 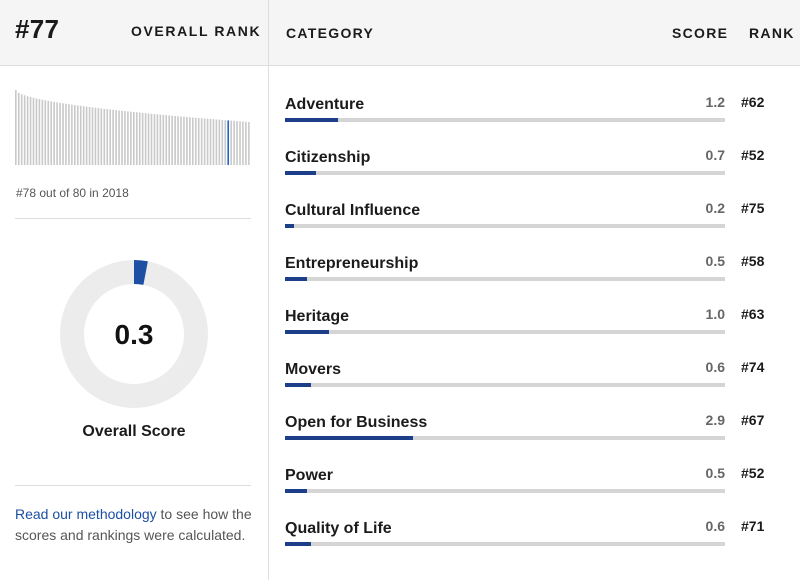 What do you see at coordinates (325, 104) in the screenshot?
I see `category-name: Adventure` at bounding box center [325, 104].